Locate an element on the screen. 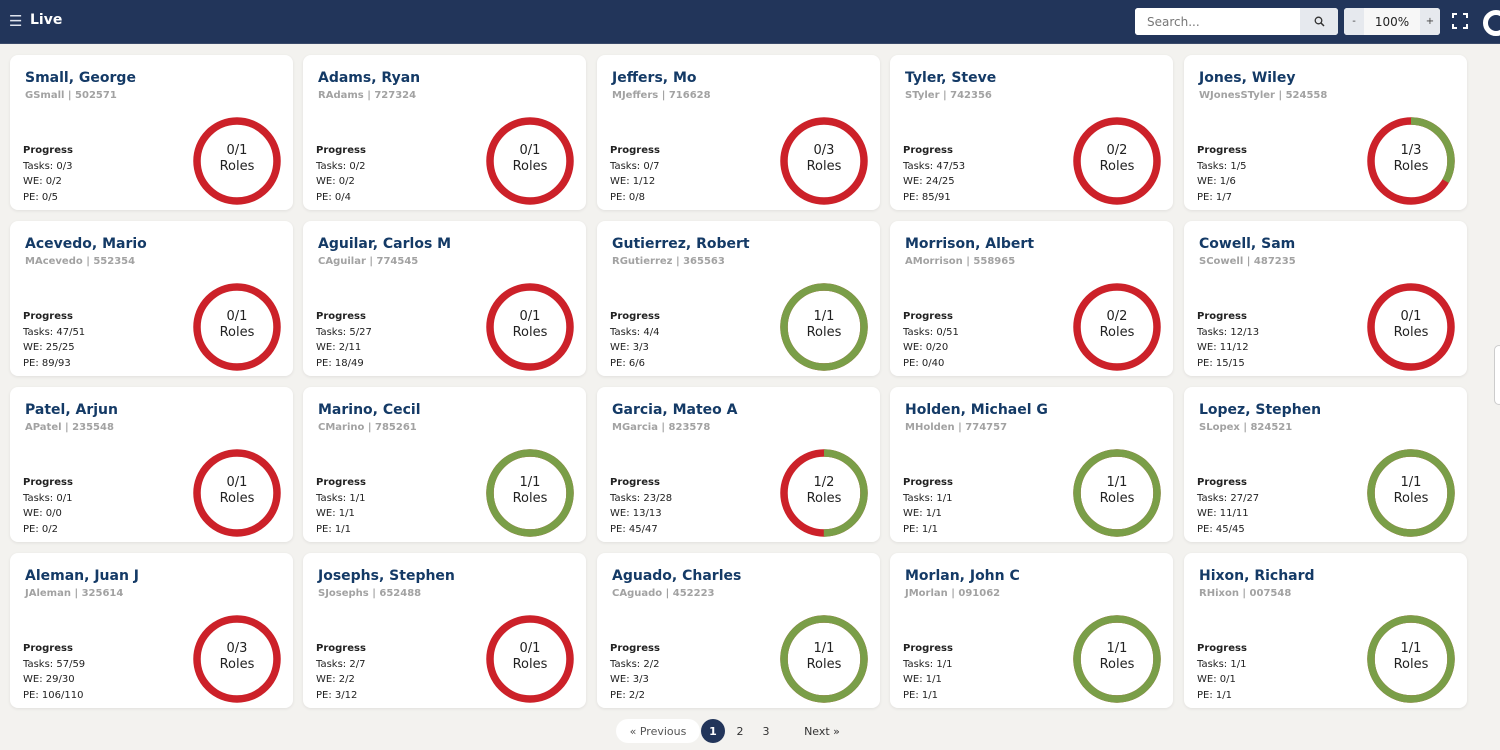  pe-row: PE: 89/93 is located at coordinates (54, 364).